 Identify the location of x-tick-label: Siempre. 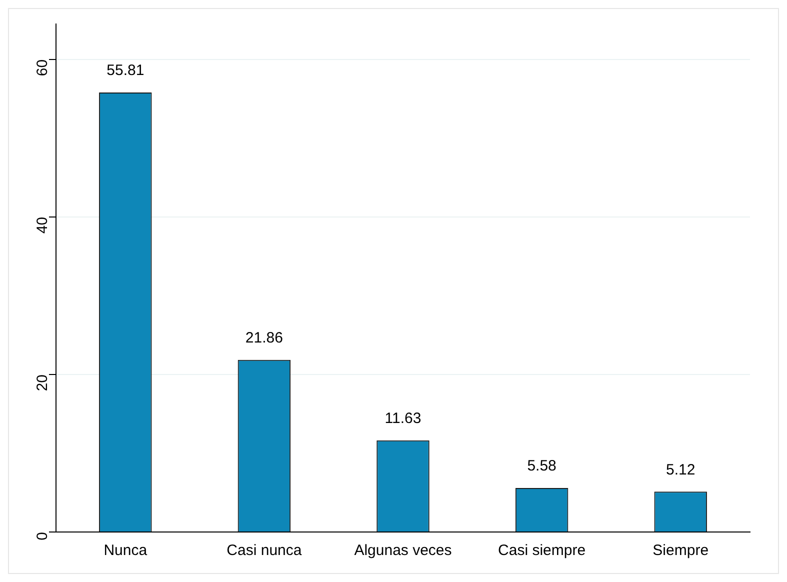
(680, 551).